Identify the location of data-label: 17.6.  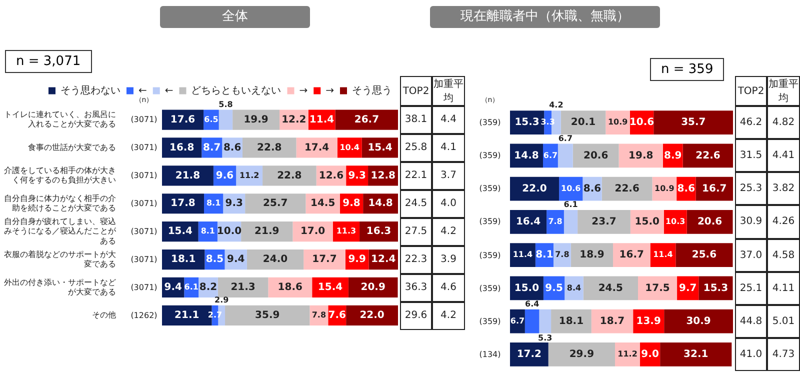
(183, 120).